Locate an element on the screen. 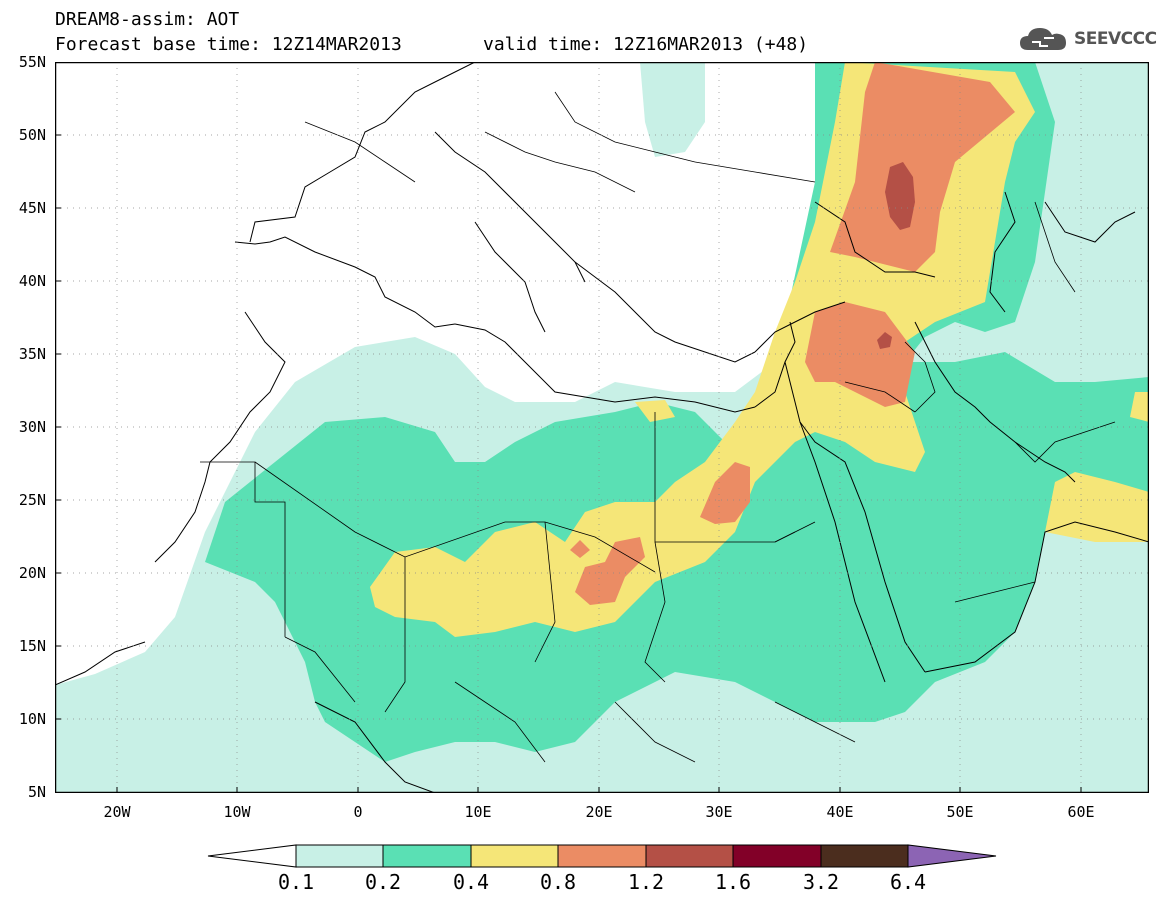 This screenshot has height=905, width=1165. logo-text: SEEVCCC is located at coordinates (1115, 39).